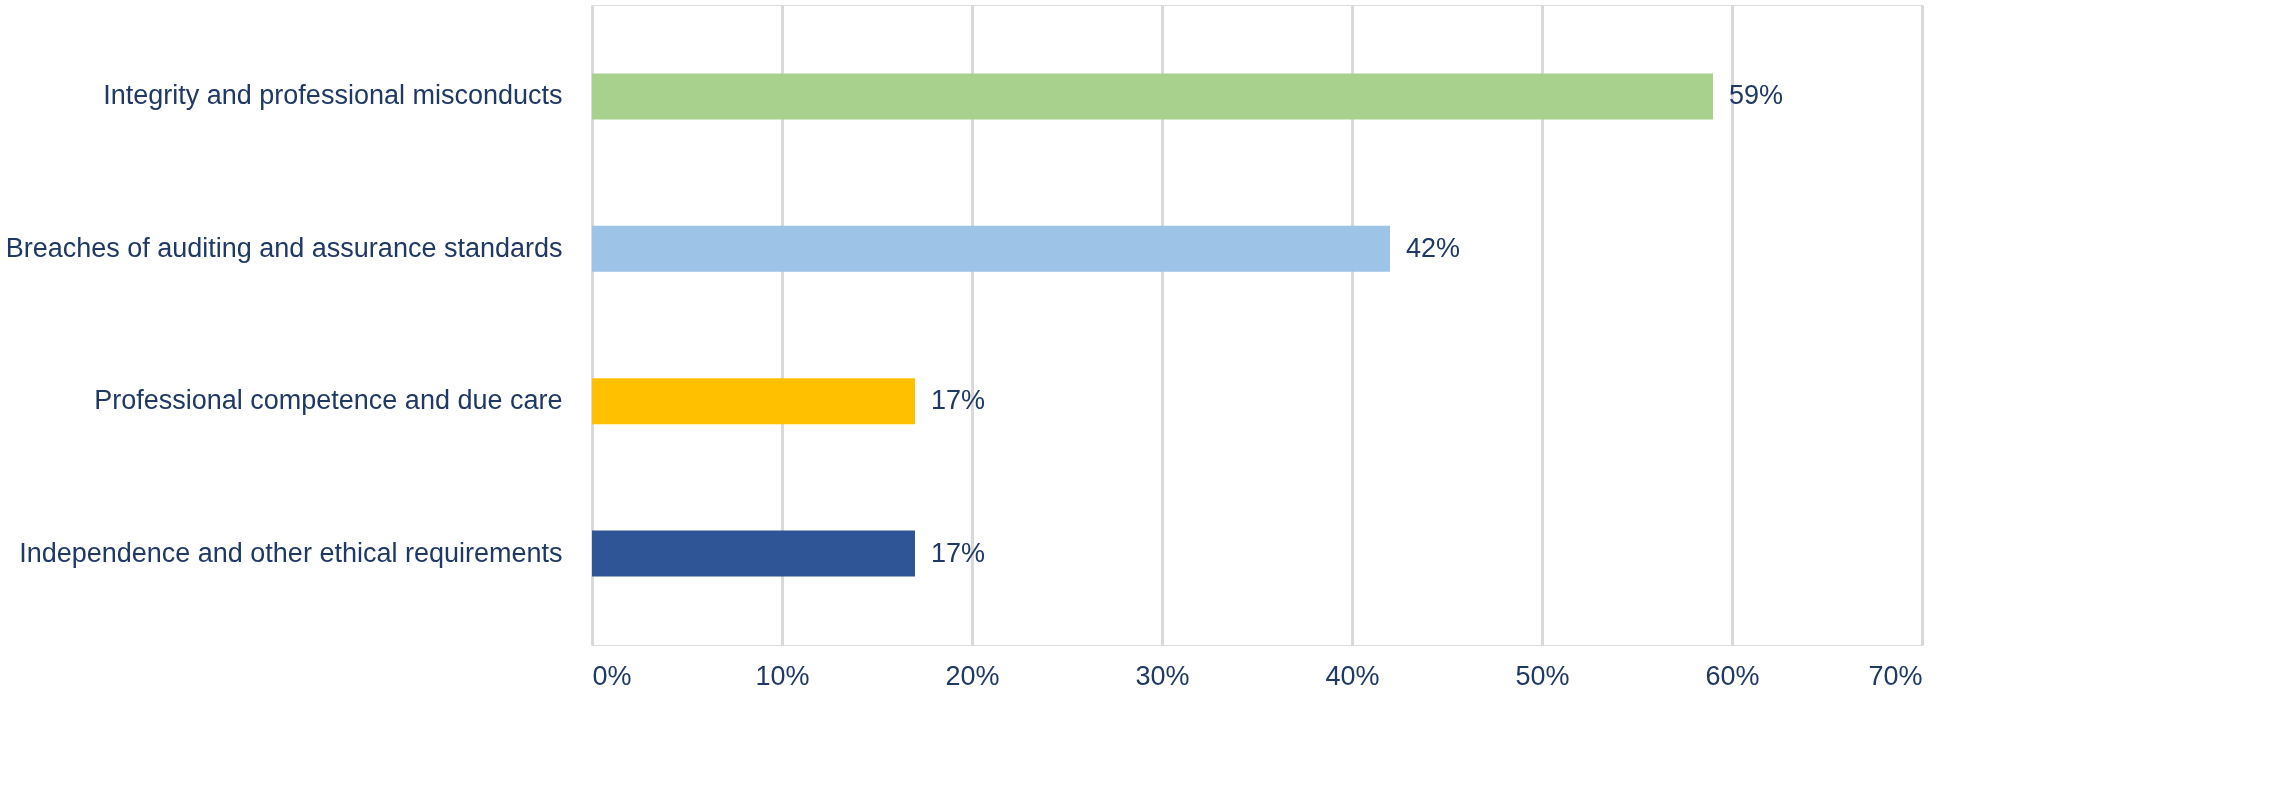 This screenshot has width=2295, height=789. Describe the element at coordinates (1732, 675) in the screenshot. I see `x-tick-label: 60%` at that location.